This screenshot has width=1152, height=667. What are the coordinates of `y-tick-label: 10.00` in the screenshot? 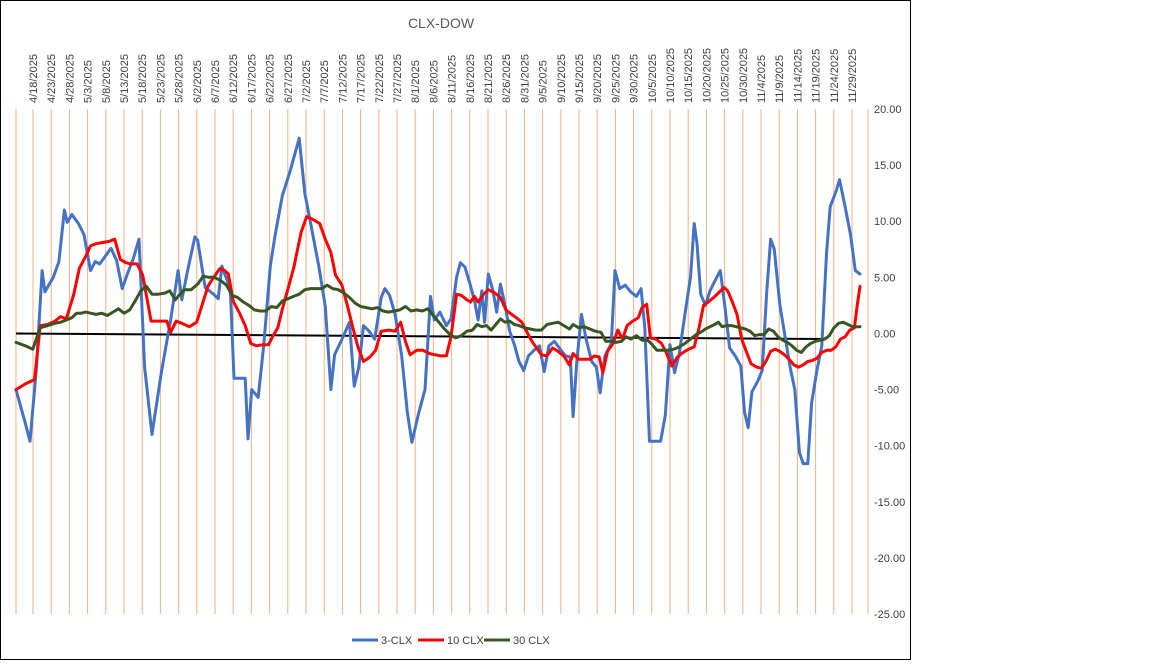 It's located at (888, 222).